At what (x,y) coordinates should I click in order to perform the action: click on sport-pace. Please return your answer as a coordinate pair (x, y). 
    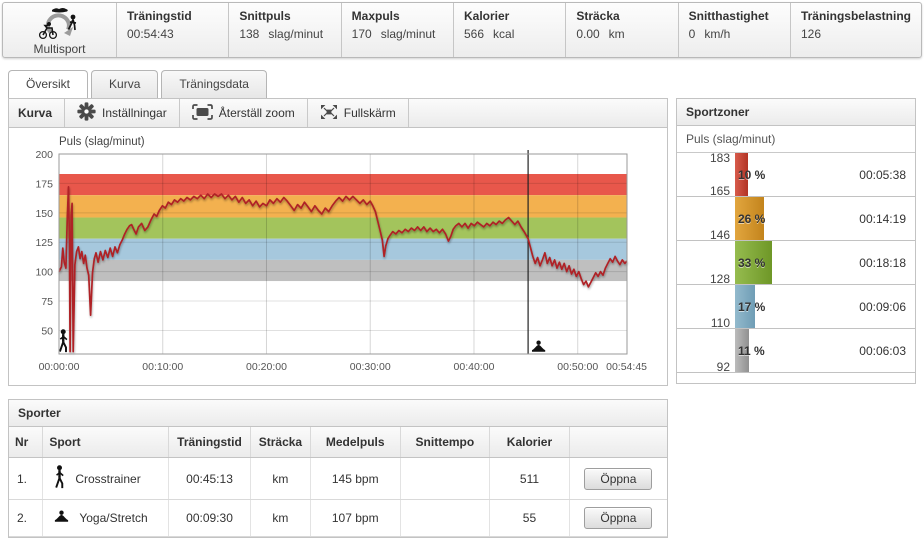
    Looking at the image, I should click on (445, 518).